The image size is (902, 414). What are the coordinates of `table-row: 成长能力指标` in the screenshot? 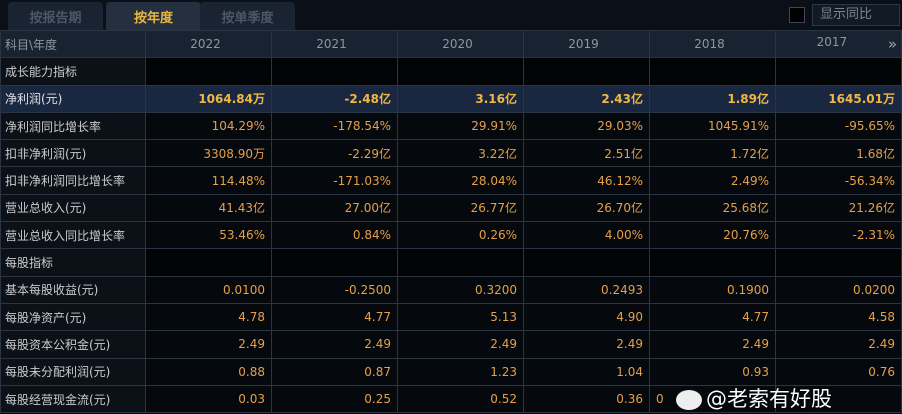 It's located at (451, 71).